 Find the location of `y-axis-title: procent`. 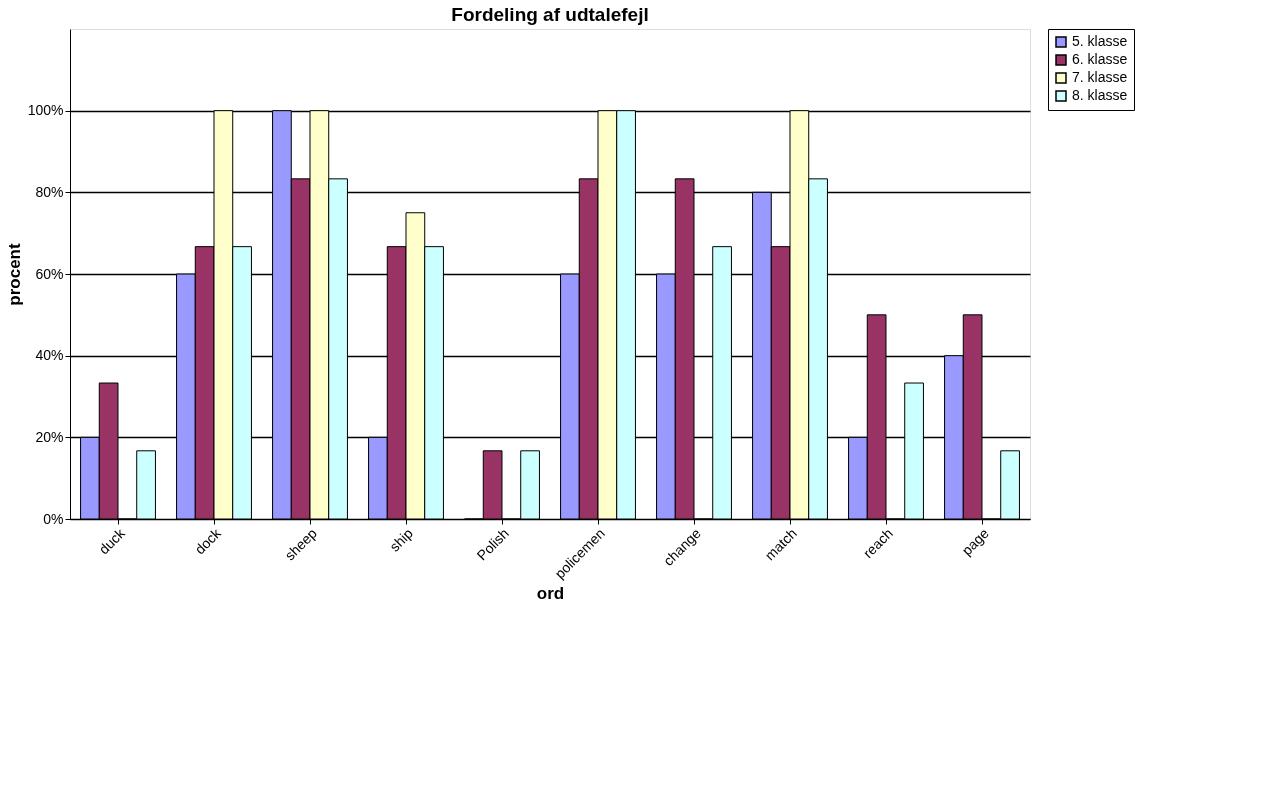

y-axis-title: procent is located at coordinates (14, 274).